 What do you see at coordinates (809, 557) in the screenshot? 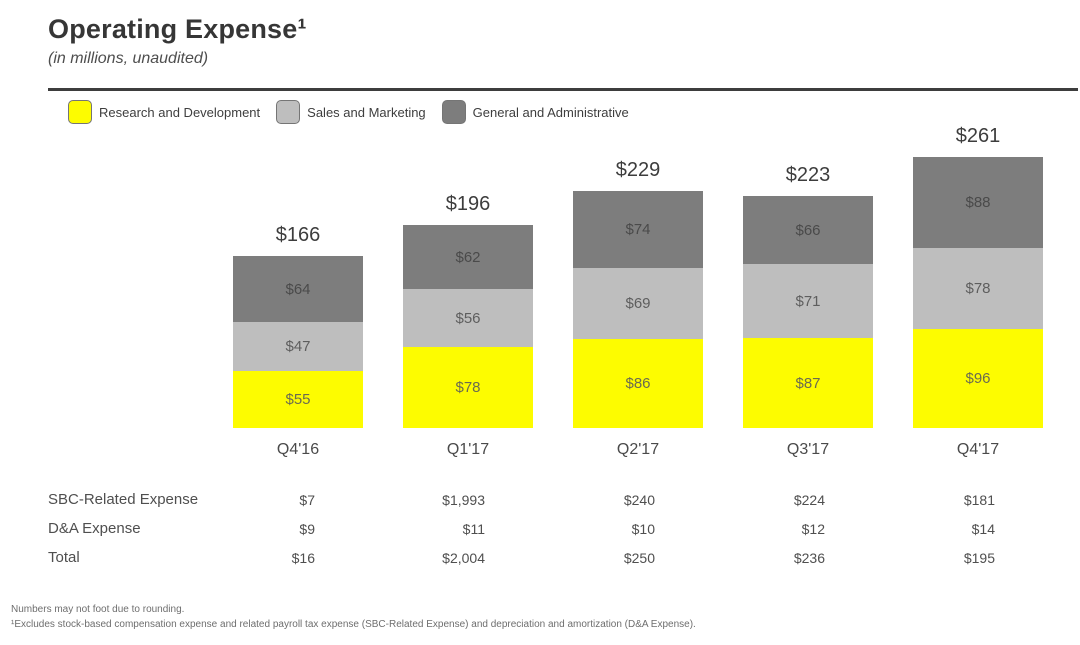
I see `cell-value: $236` at bounding box center [809, 557].